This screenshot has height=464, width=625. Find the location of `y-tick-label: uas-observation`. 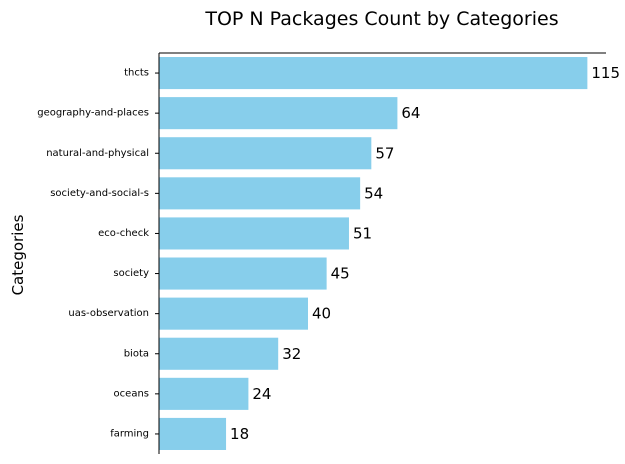

y-tick-label: uas-observation is located at coordinates (108, 313).